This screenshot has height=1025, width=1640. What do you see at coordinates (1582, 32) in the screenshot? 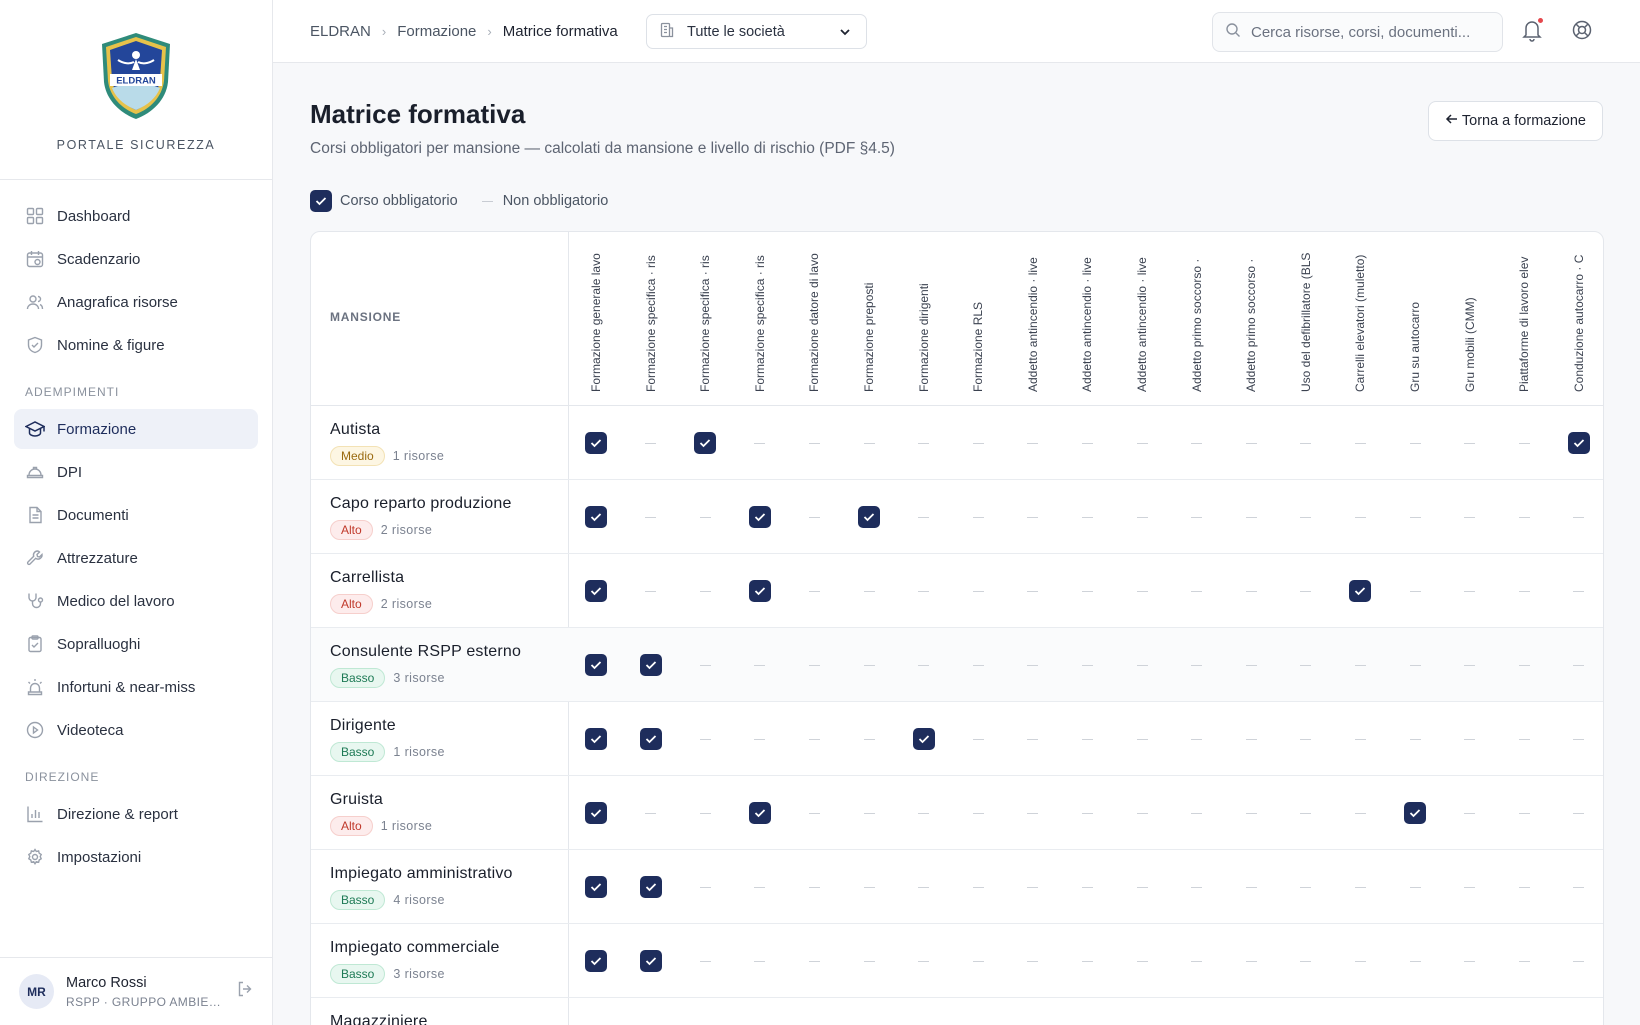
I see `help-button` at bounding box center [1582, 32].